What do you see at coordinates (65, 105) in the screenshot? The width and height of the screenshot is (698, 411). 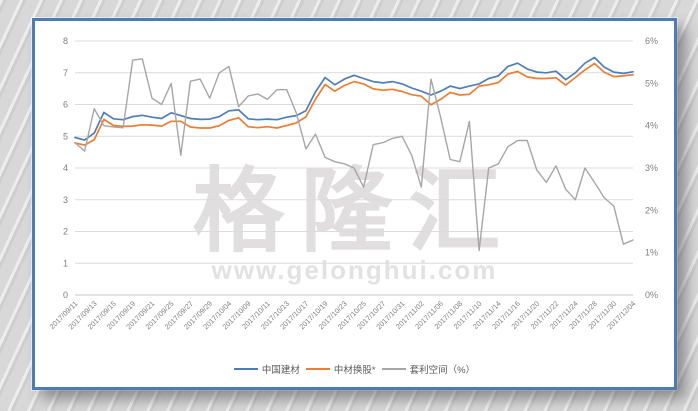 I see `svg-text: 6` at bounding box center [65, 105].